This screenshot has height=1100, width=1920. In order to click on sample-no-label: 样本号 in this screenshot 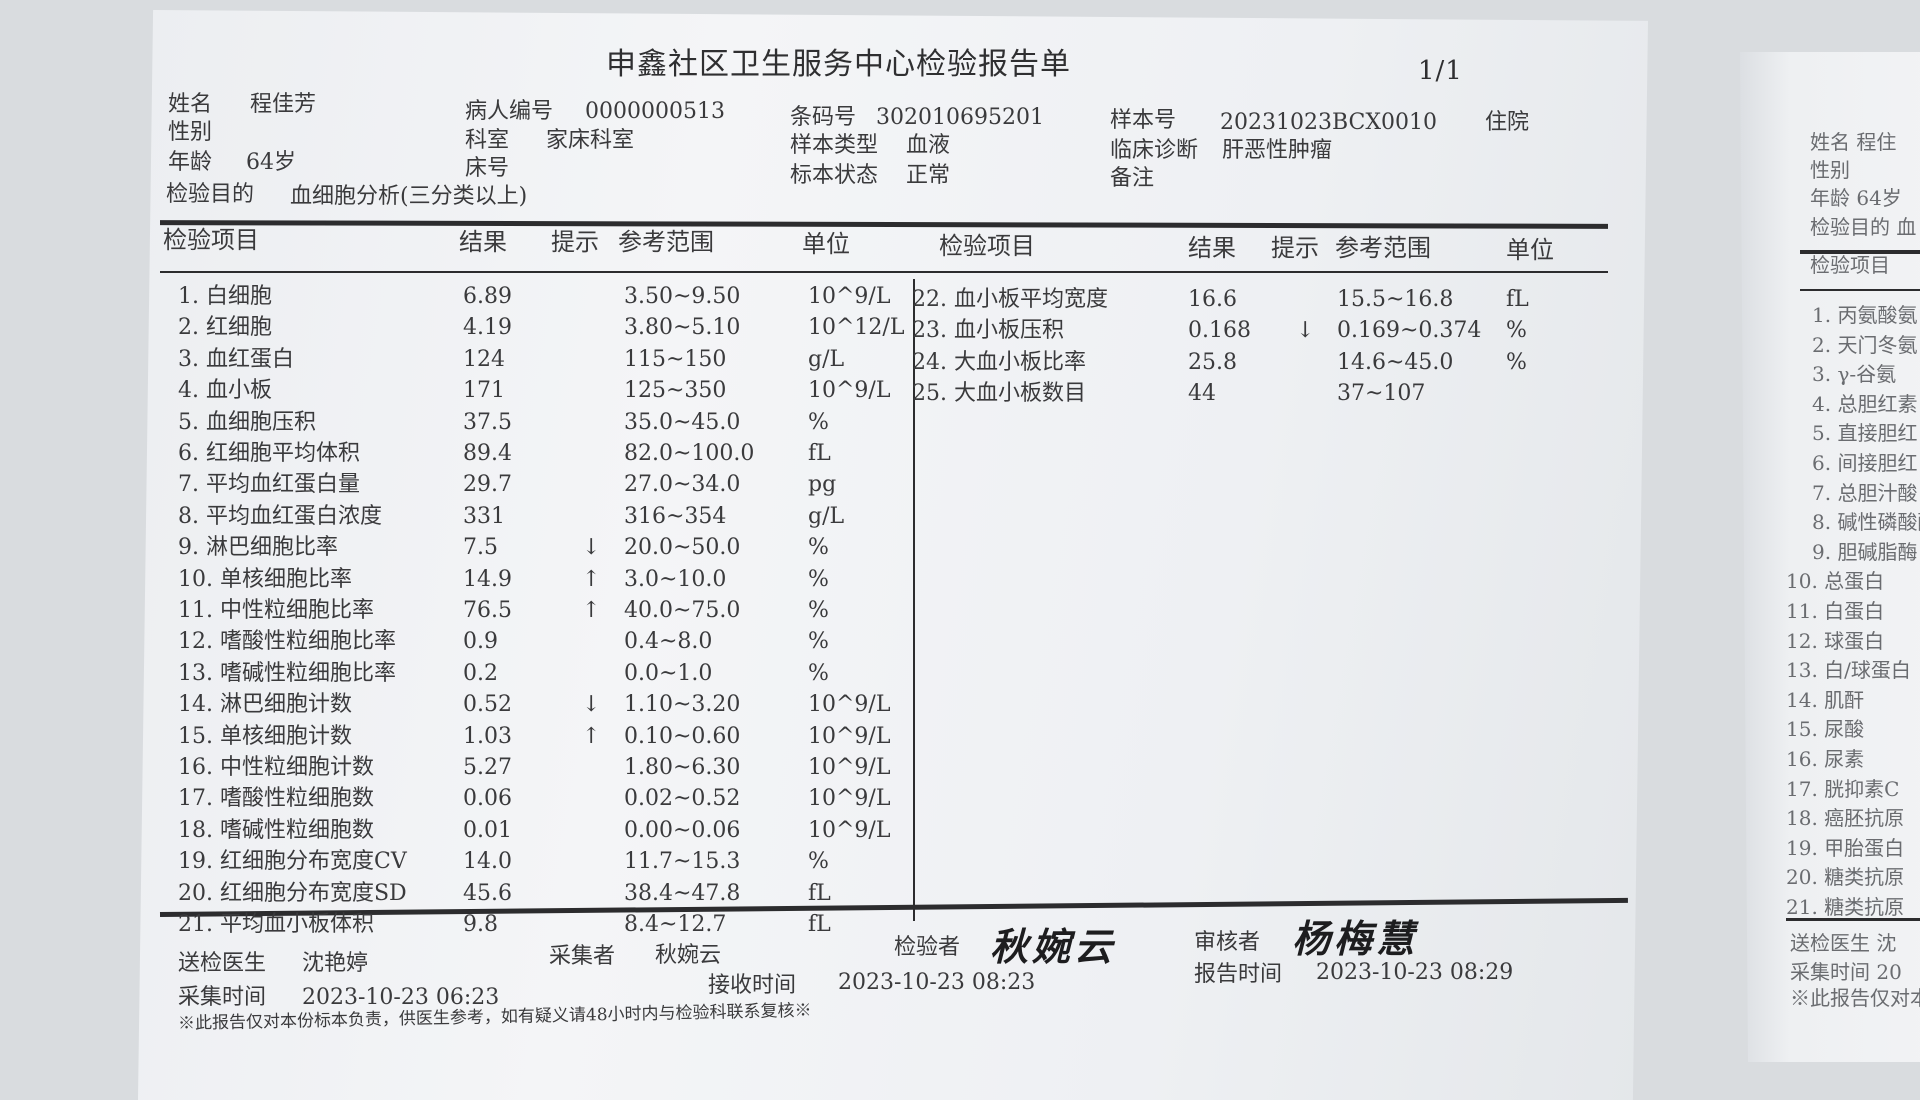, I will do `click(1143, 120)`.